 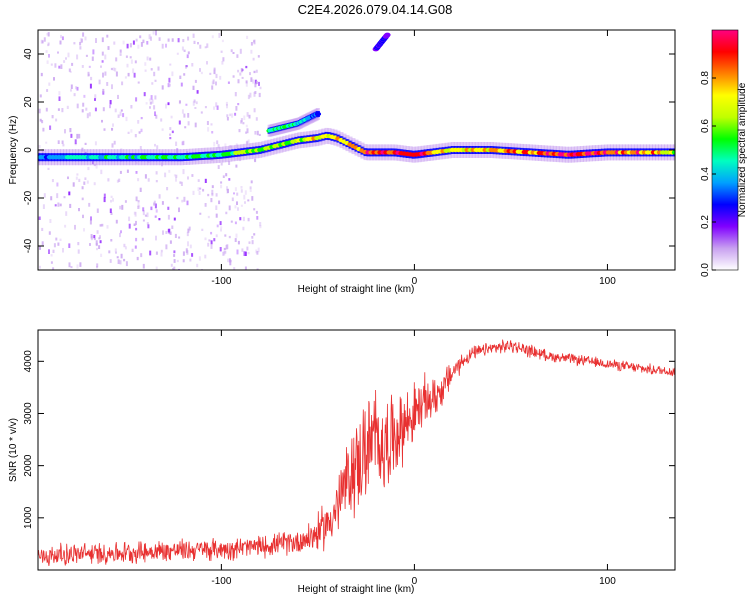 I want to click on x-tick-label: 100, so click(x=607, y=281).